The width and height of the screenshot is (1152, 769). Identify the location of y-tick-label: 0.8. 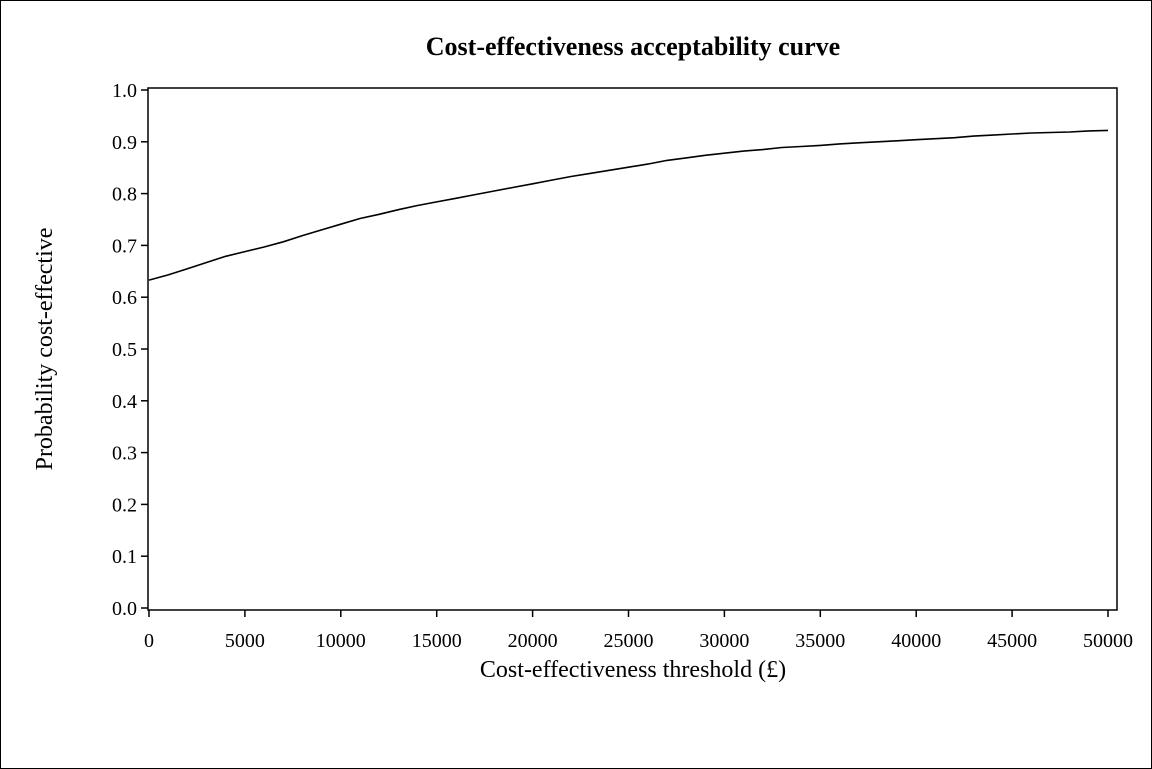
(124, 195).